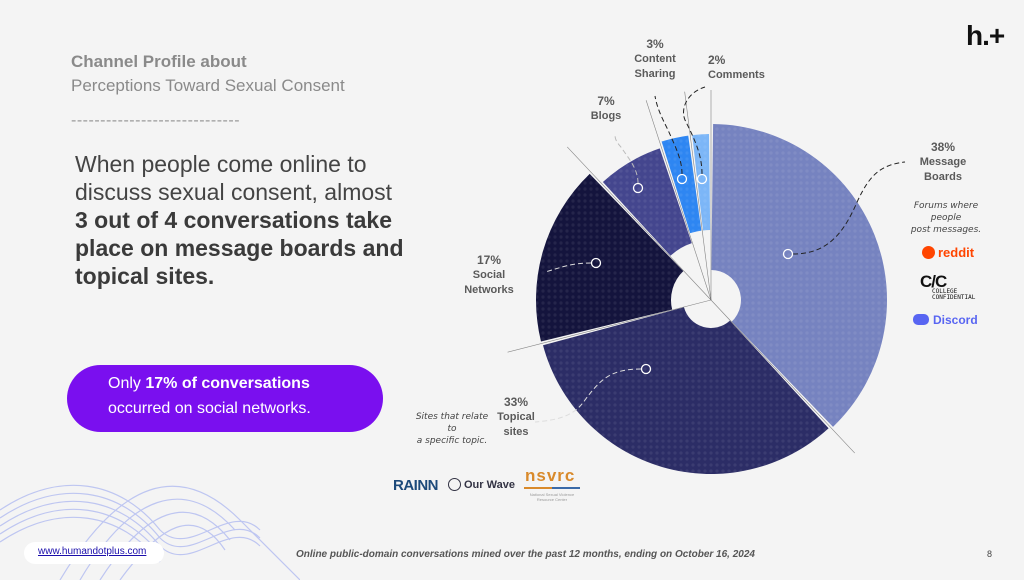 The image size is (1024, 580). What do you see at coordinates (717, 60) in the screenshot?
I see `pct-comments: 2%` at bounding box center [717, 60].